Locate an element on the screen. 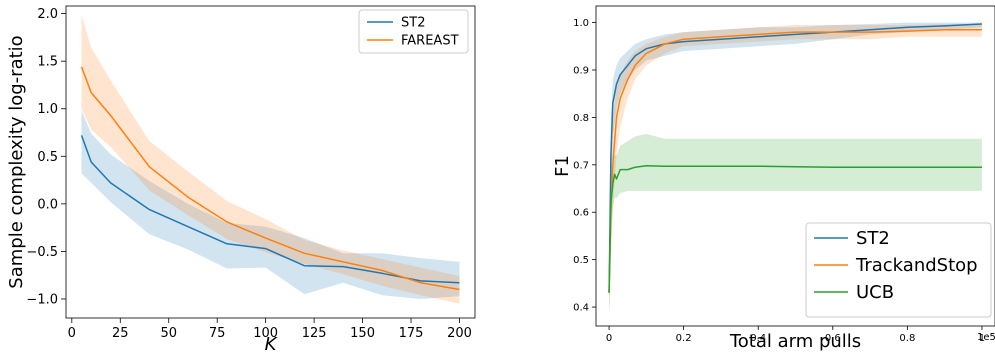 The image size is (995, 354). legend-label-fareast: FAREAST is located at coordinates (430, 41).